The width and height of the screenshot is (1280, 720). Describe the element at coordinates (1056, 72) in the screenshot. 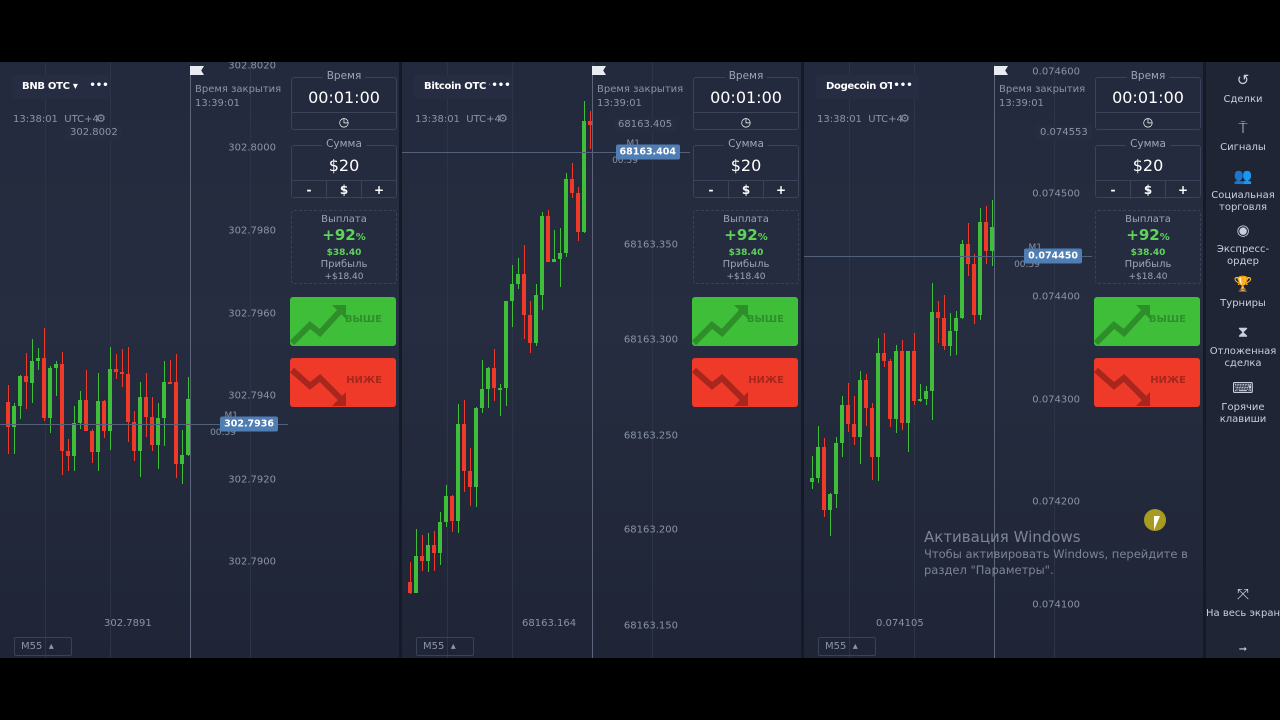

I see `price-axis-label: 0.074600` at that location.